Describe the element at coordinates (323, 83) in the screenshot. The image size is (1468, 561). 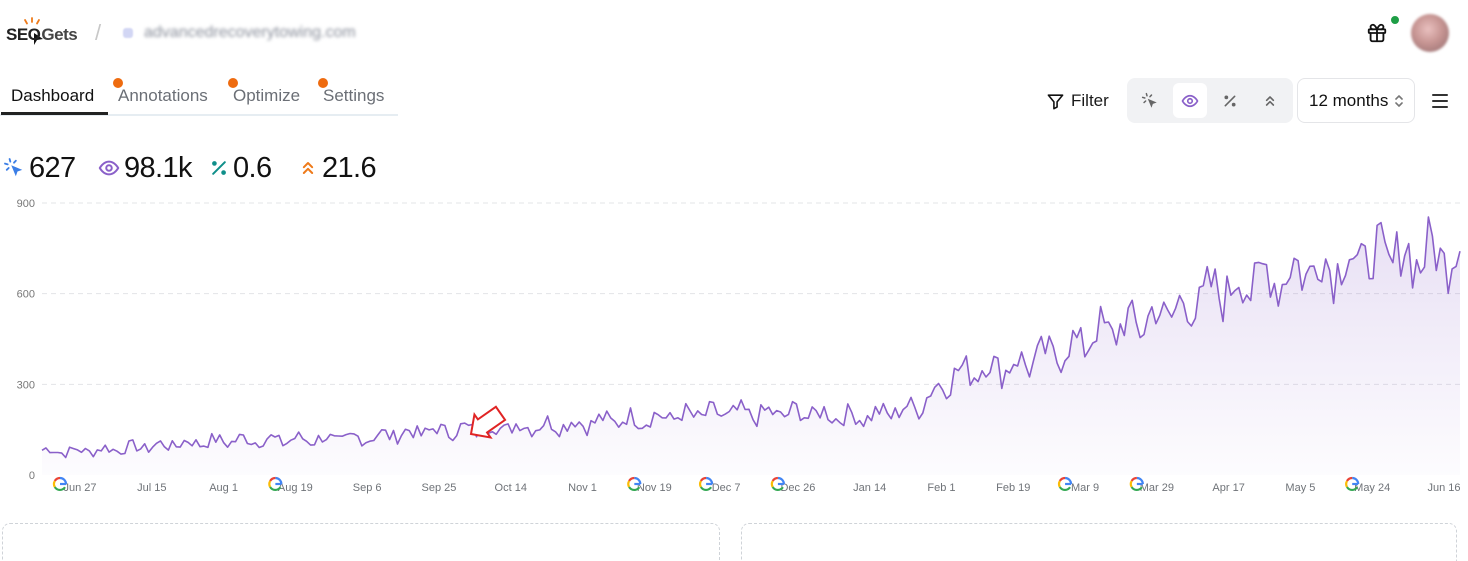
I see `settings-notification-dot` at that location.